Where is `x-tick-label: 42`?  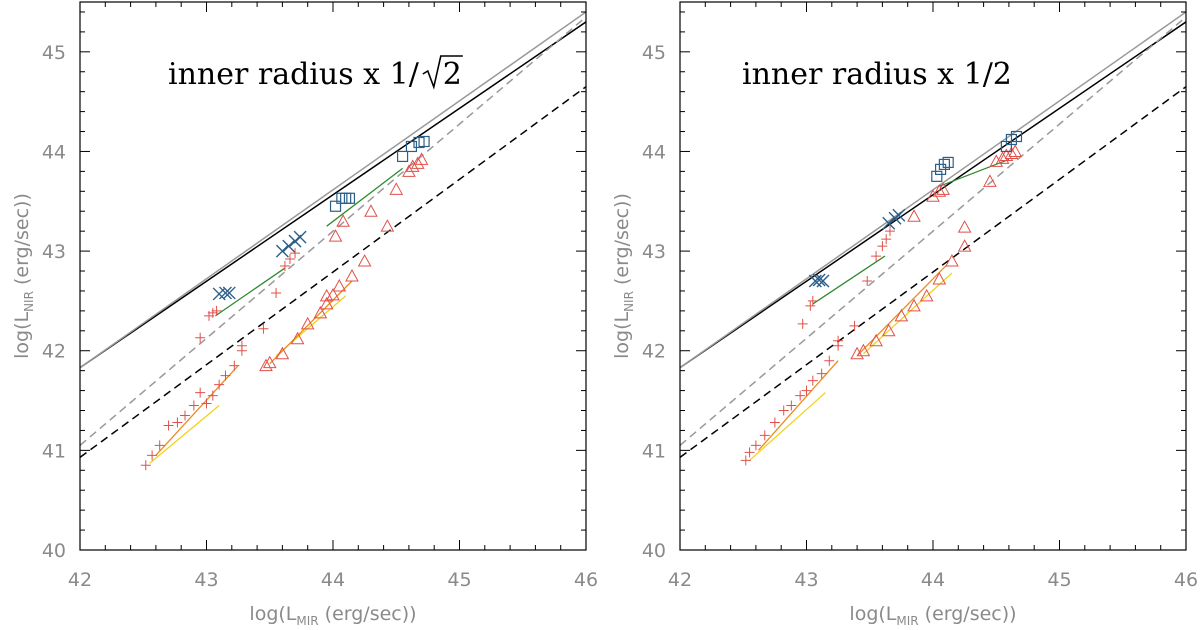
x-tick-label: 42 is located at coordinates (680, 580).